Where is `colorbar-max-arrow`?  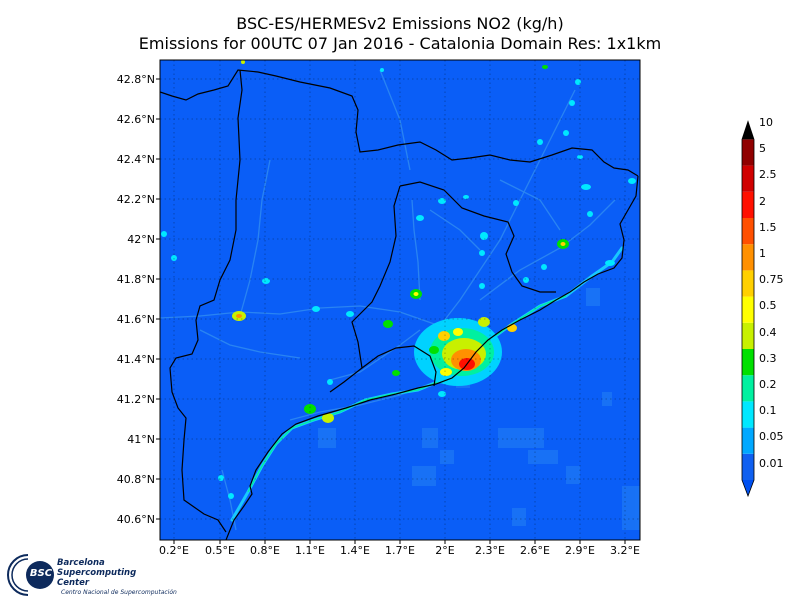
colorbar-max-arrow is located at coordinates (748, 130).